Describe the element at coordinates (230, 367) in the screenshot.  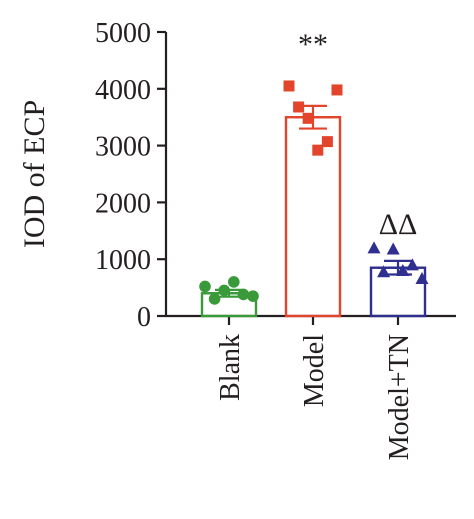
I see `x-tick-label: Blank` at that location.